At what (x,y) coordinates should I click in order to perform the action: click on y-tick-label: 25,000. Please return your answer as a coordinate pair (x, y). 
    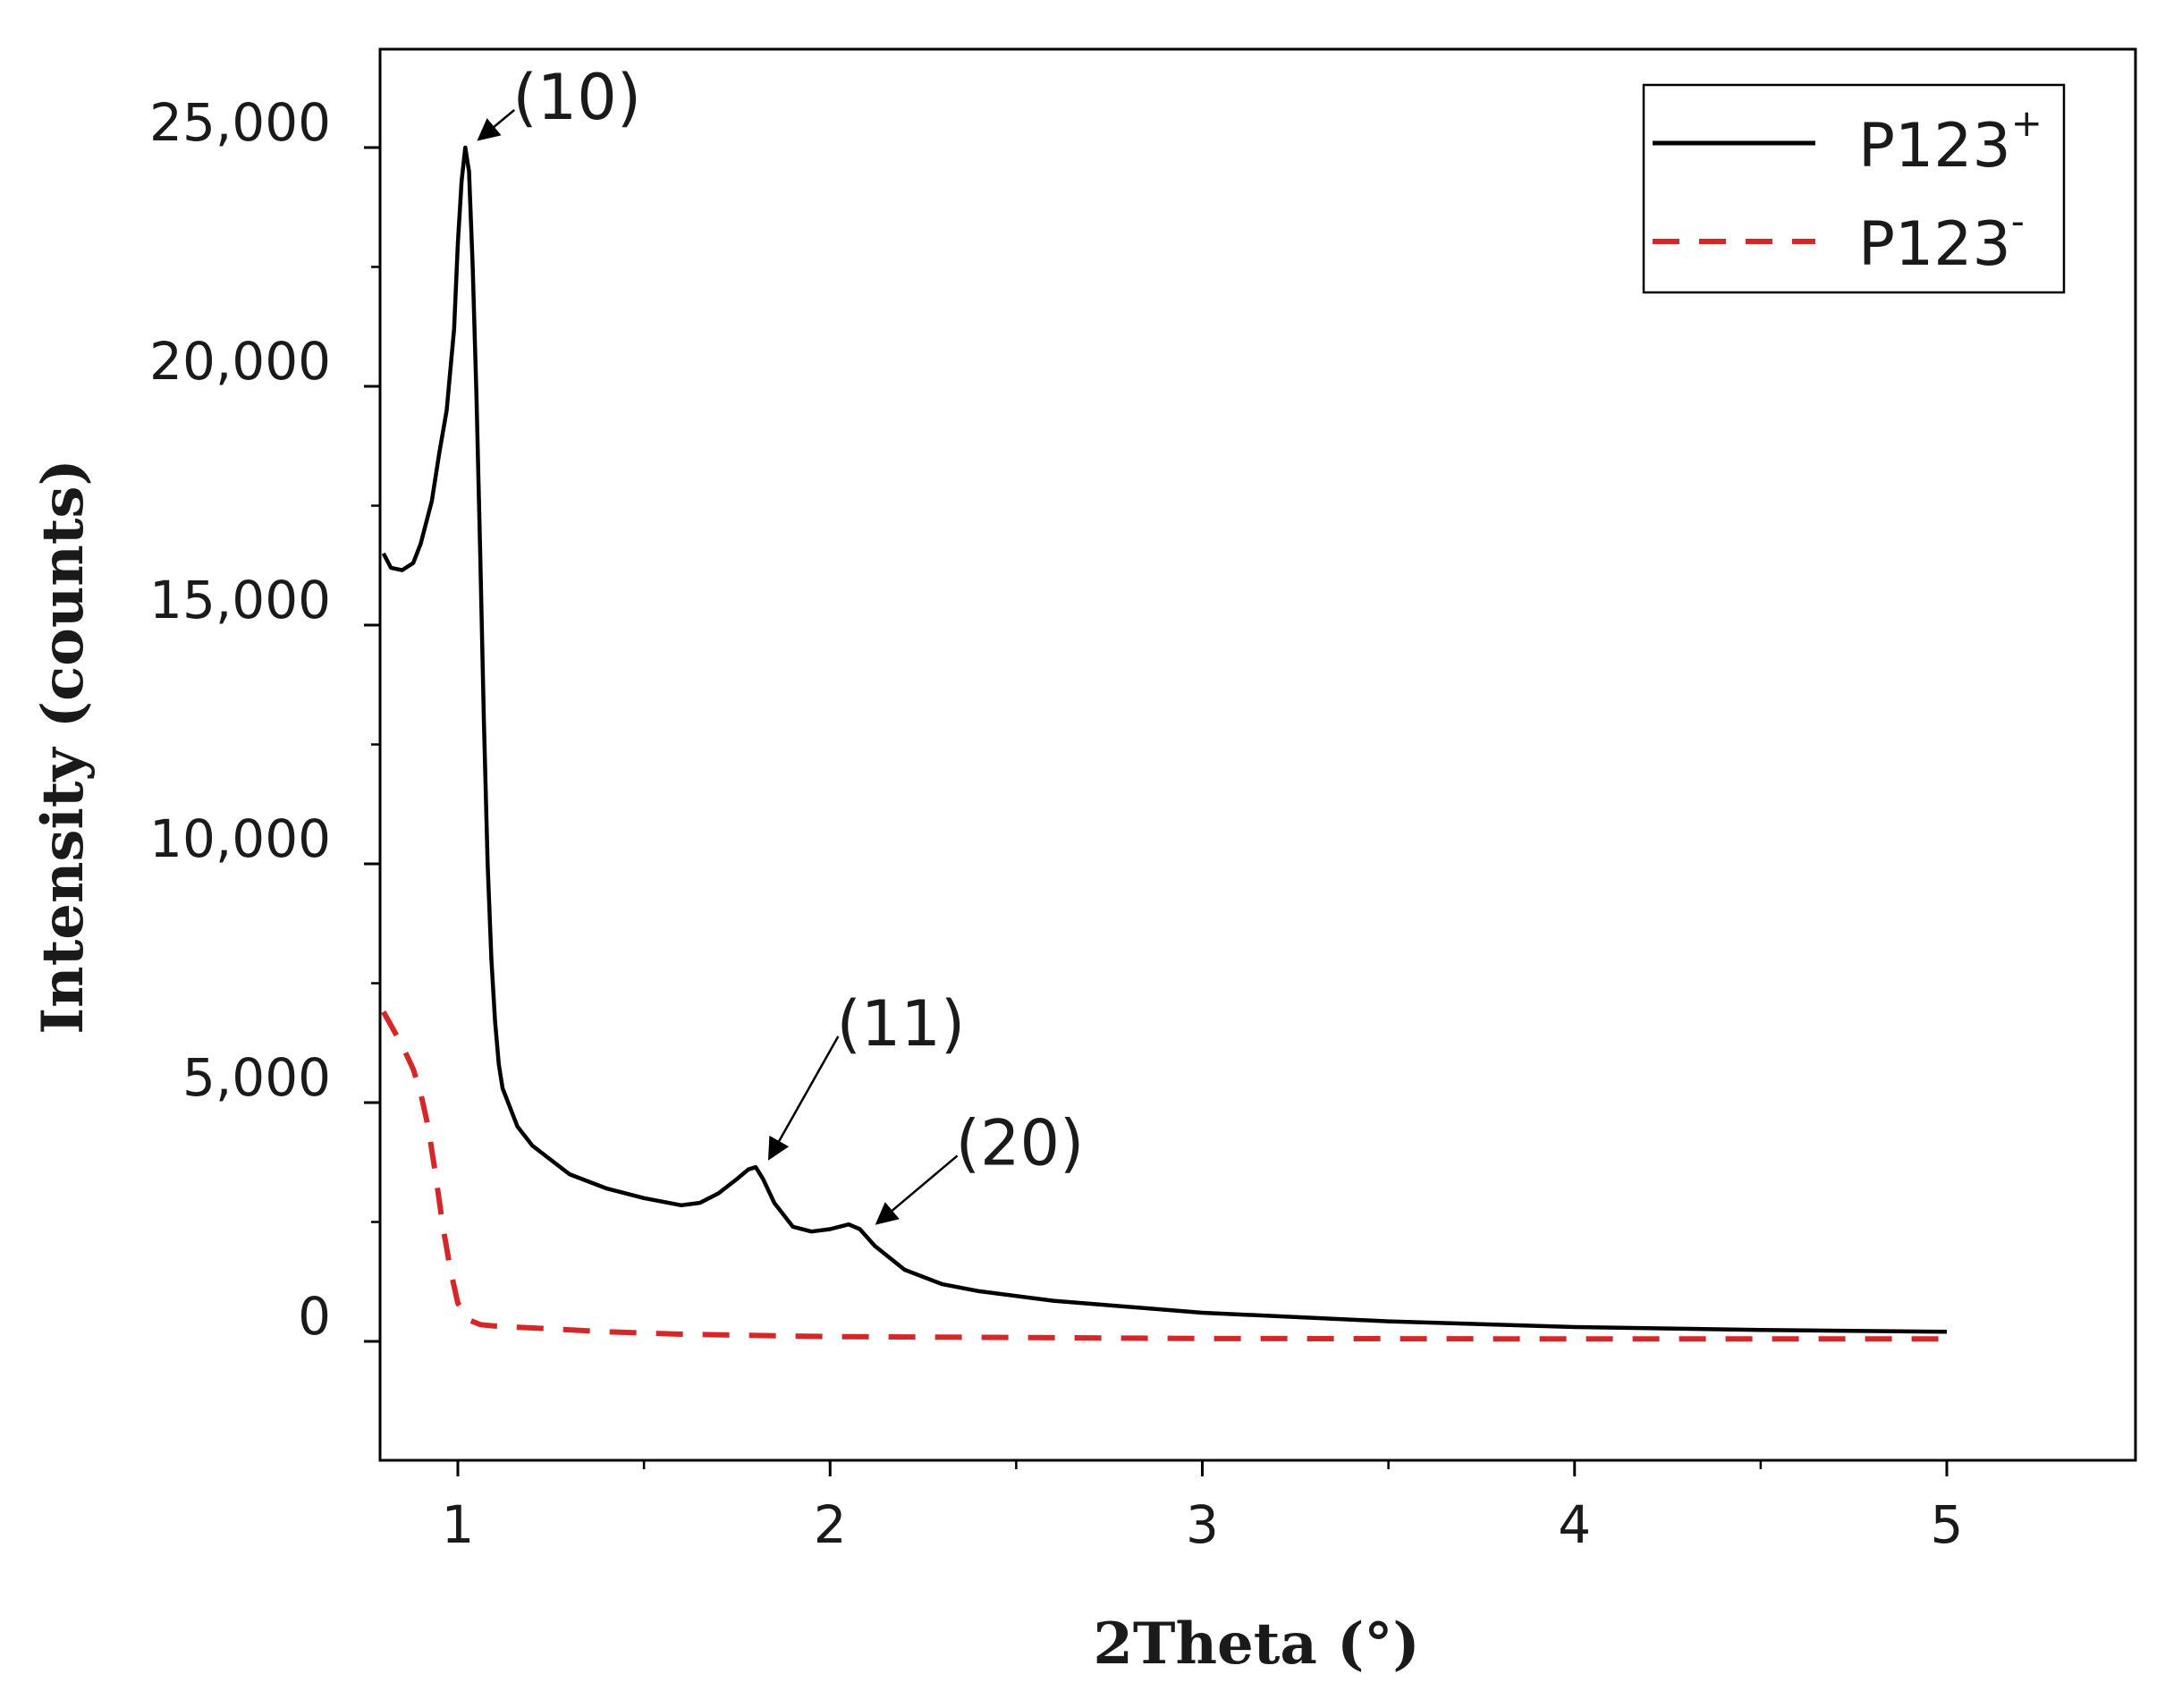
    Looking at the image, I should click on (240, 123).